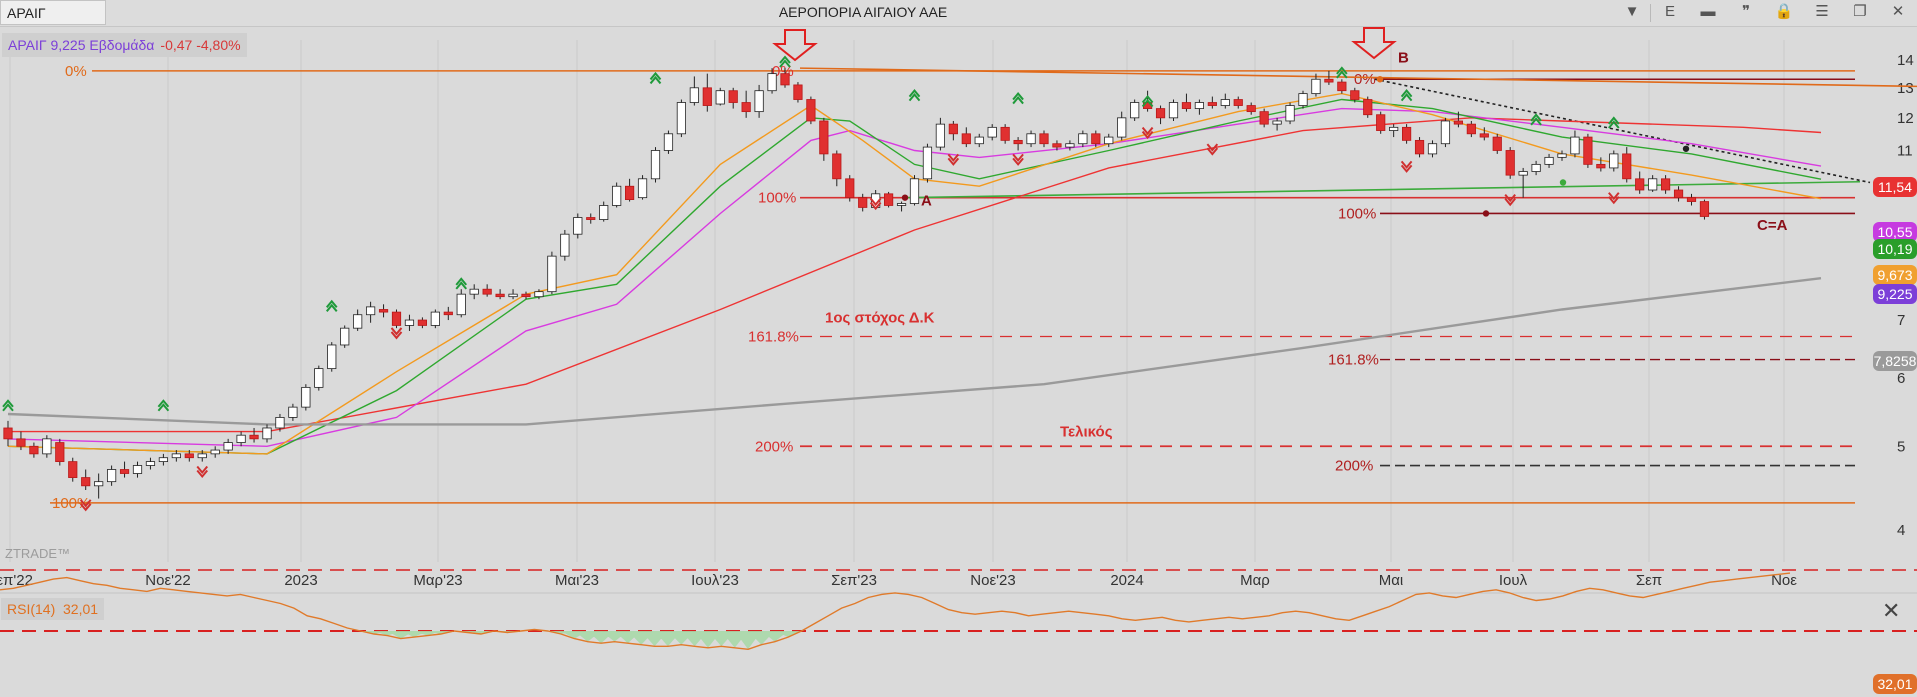 Image resolution: width=1917 pixels, height=697 pixels. What do you see at coordinates (926, 200) in the screenshot?
I see `point-label: A` at bounding box center [926, 200].